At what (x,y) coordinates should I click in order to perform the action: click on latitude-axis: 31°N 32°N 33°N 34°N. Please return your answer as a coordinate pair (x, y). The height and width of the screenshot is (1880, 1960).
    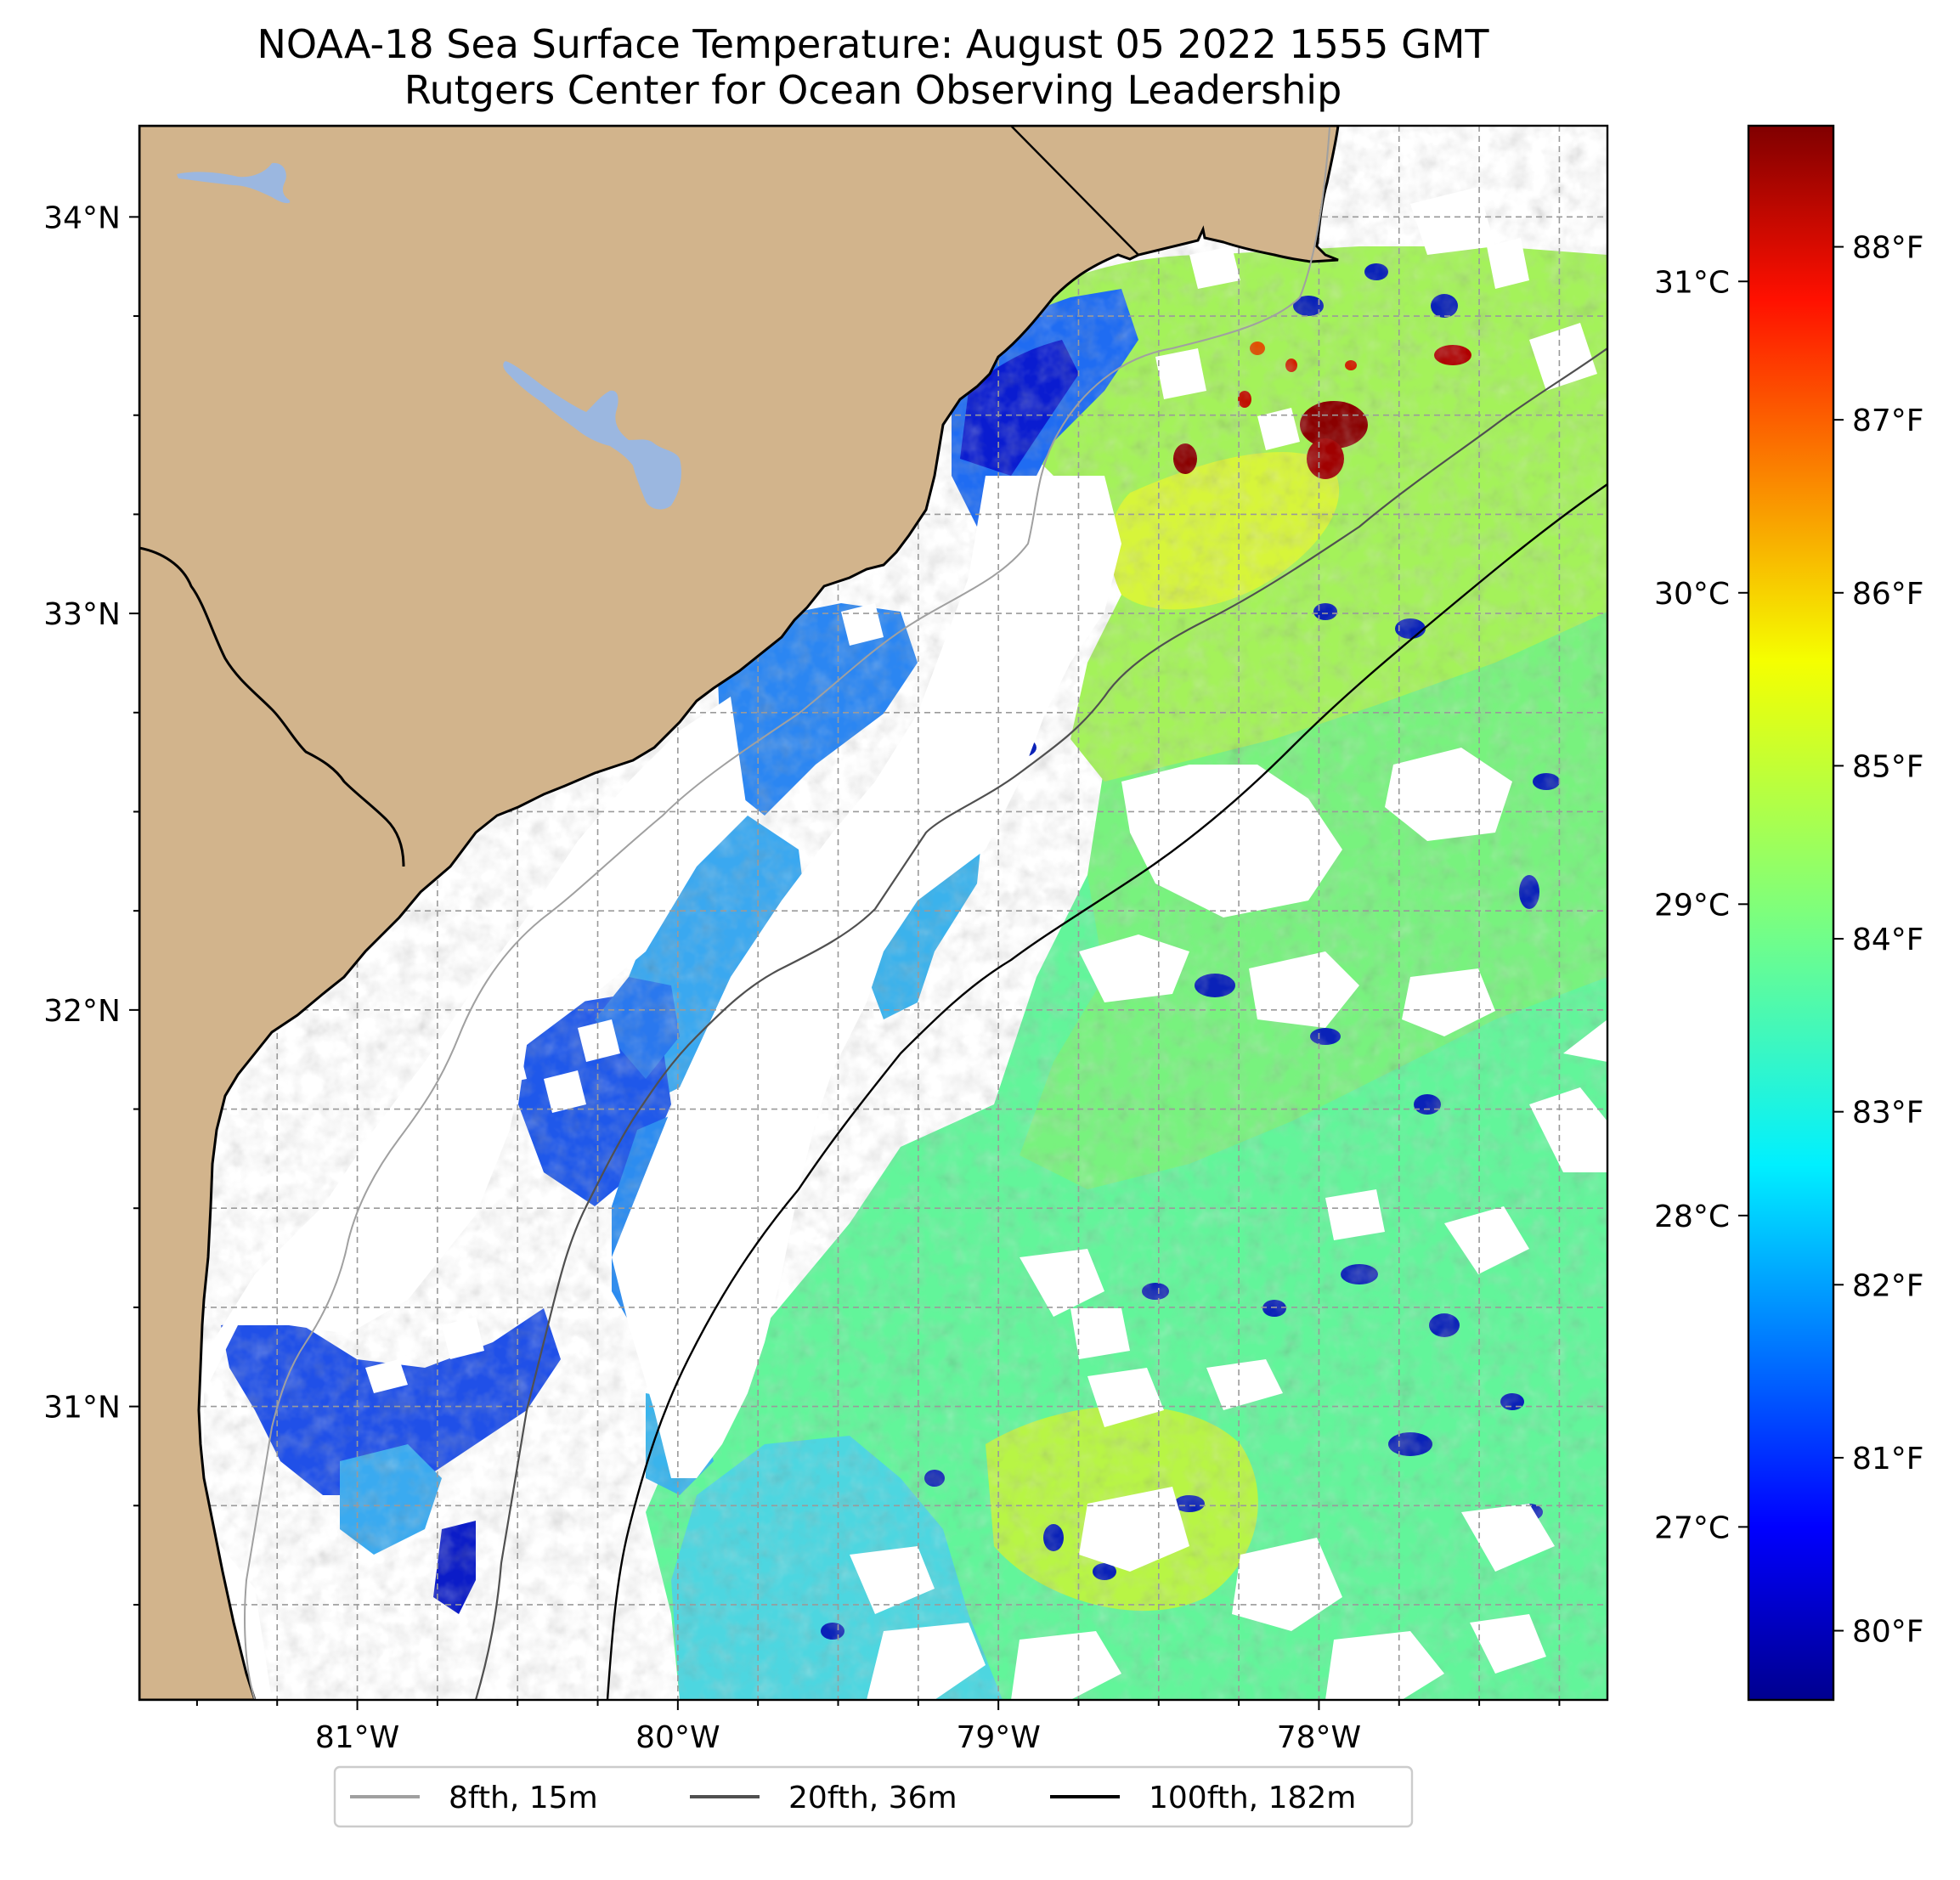
    Looking at the image, I should click on (91, 903).